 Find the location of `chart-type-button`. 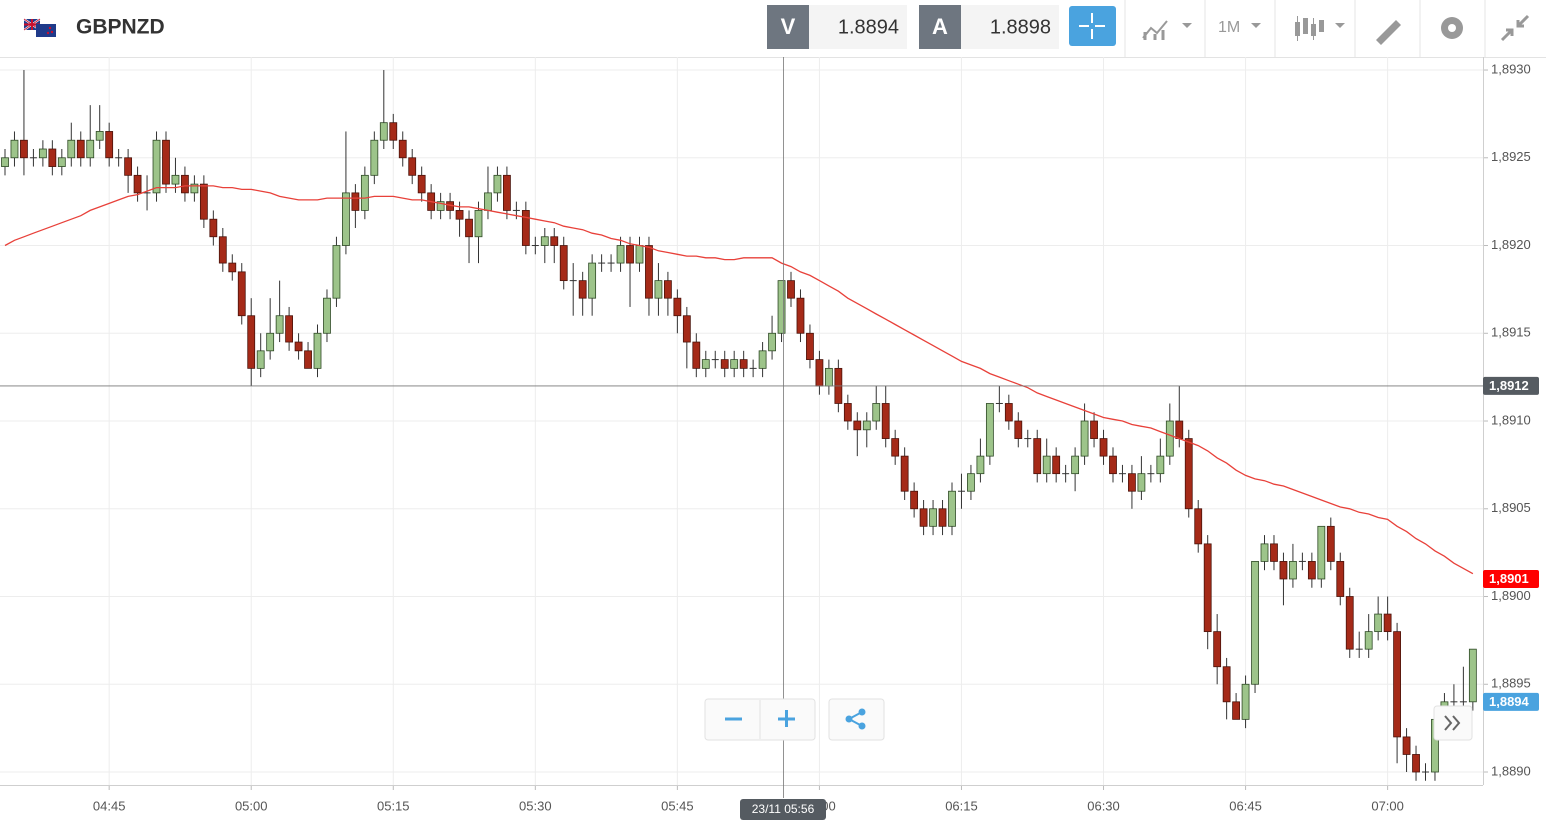

chart-type-button is located at coordinates (1320, 28).